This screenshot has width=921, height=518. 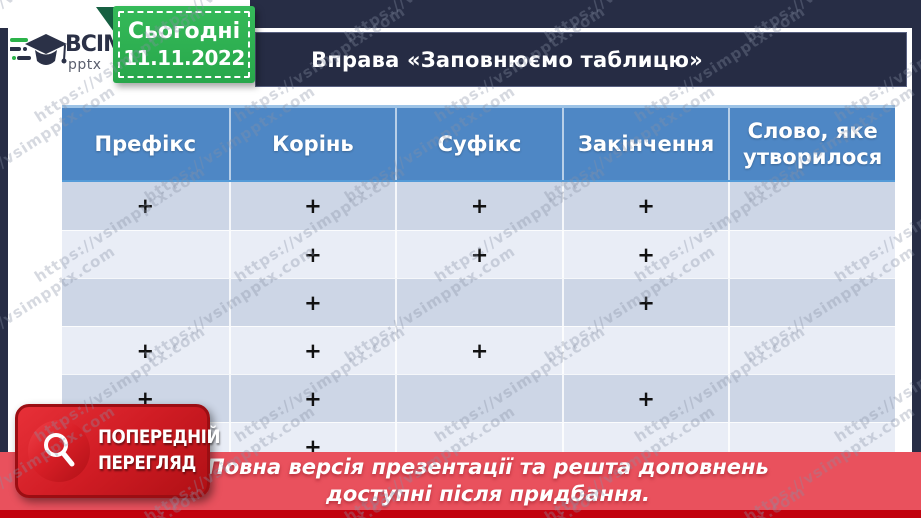 What do you see at coordinates (184, 57) in the screenshot?
I see `date-badge-value: 11.11.2022` at bounding box center [184, 57].